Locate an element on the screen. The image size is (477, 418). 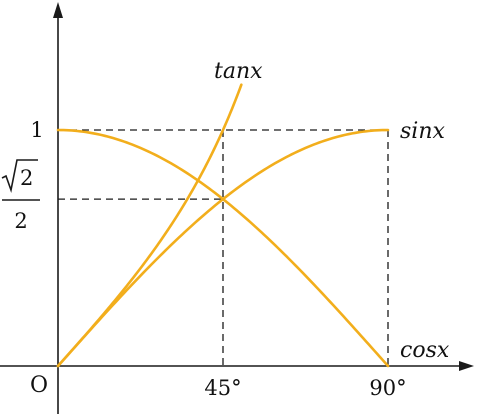
origin-label: O is located at coordinates (39, 385).